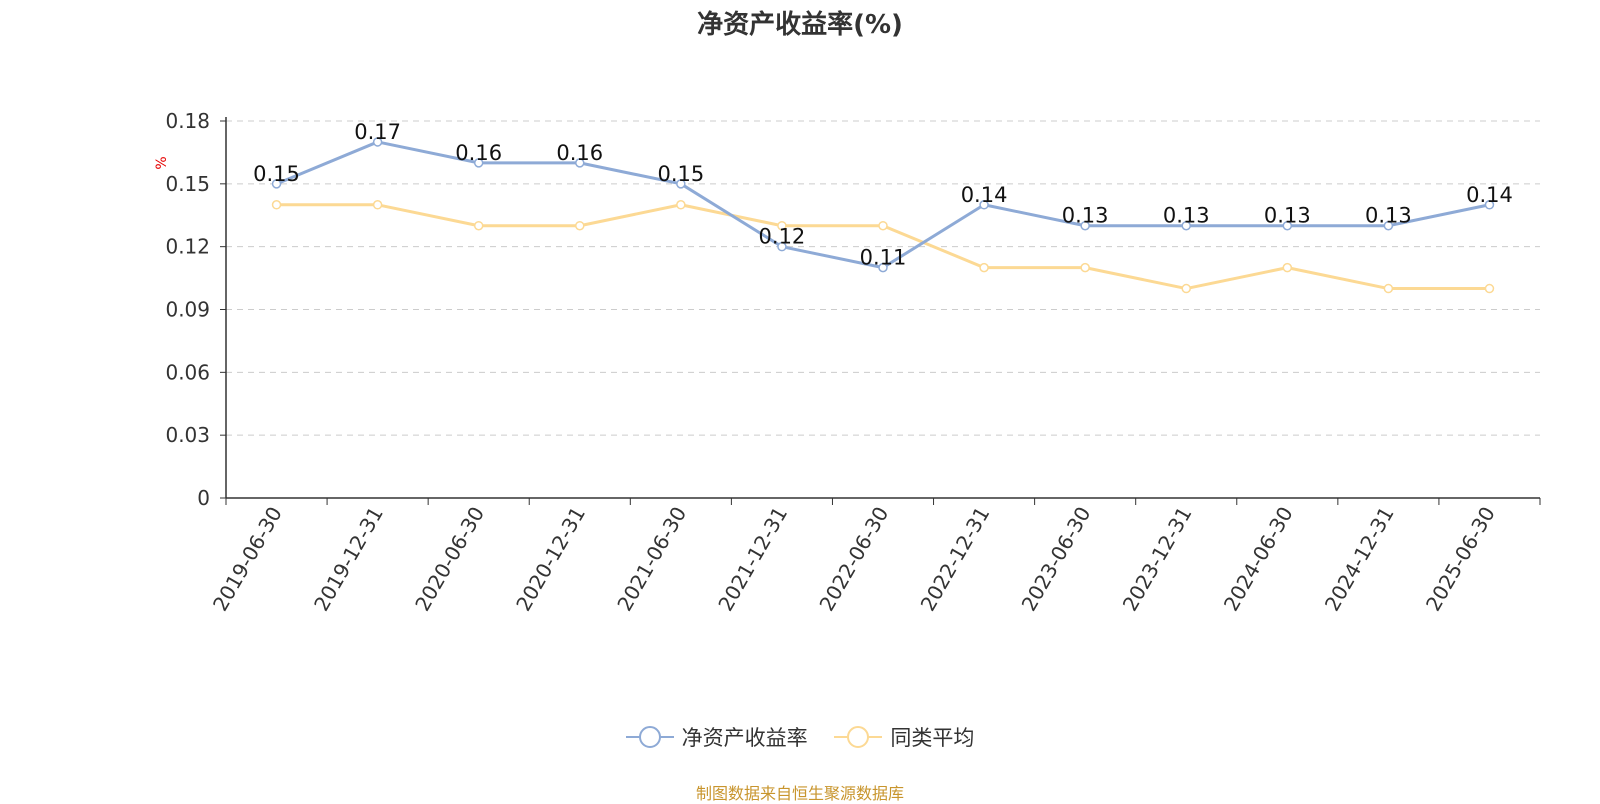 This screenshot has height=804, width=1600. What do you see at coordinates (162, 162) in the screenshot?
I see `y-axis-label: %` at bounding box center [162, 162].